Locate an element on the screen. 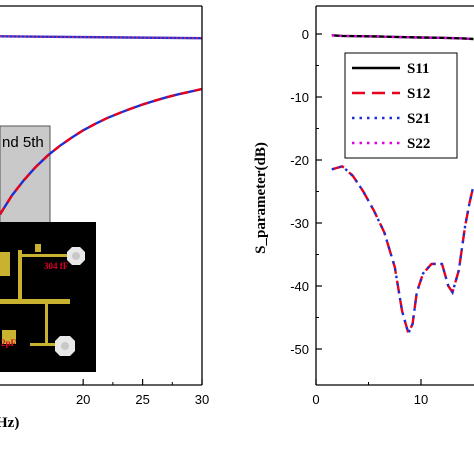 This screenshot has height=474, width=474. right-series-s22-line is located at coordinates (402, 37).